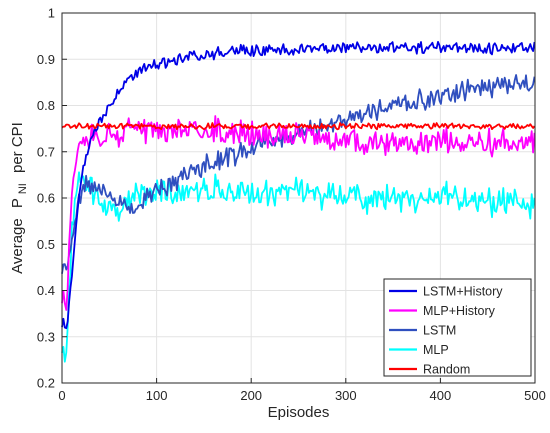  I want to click on y-axis-label-subscript: NI, so click(23, 188).